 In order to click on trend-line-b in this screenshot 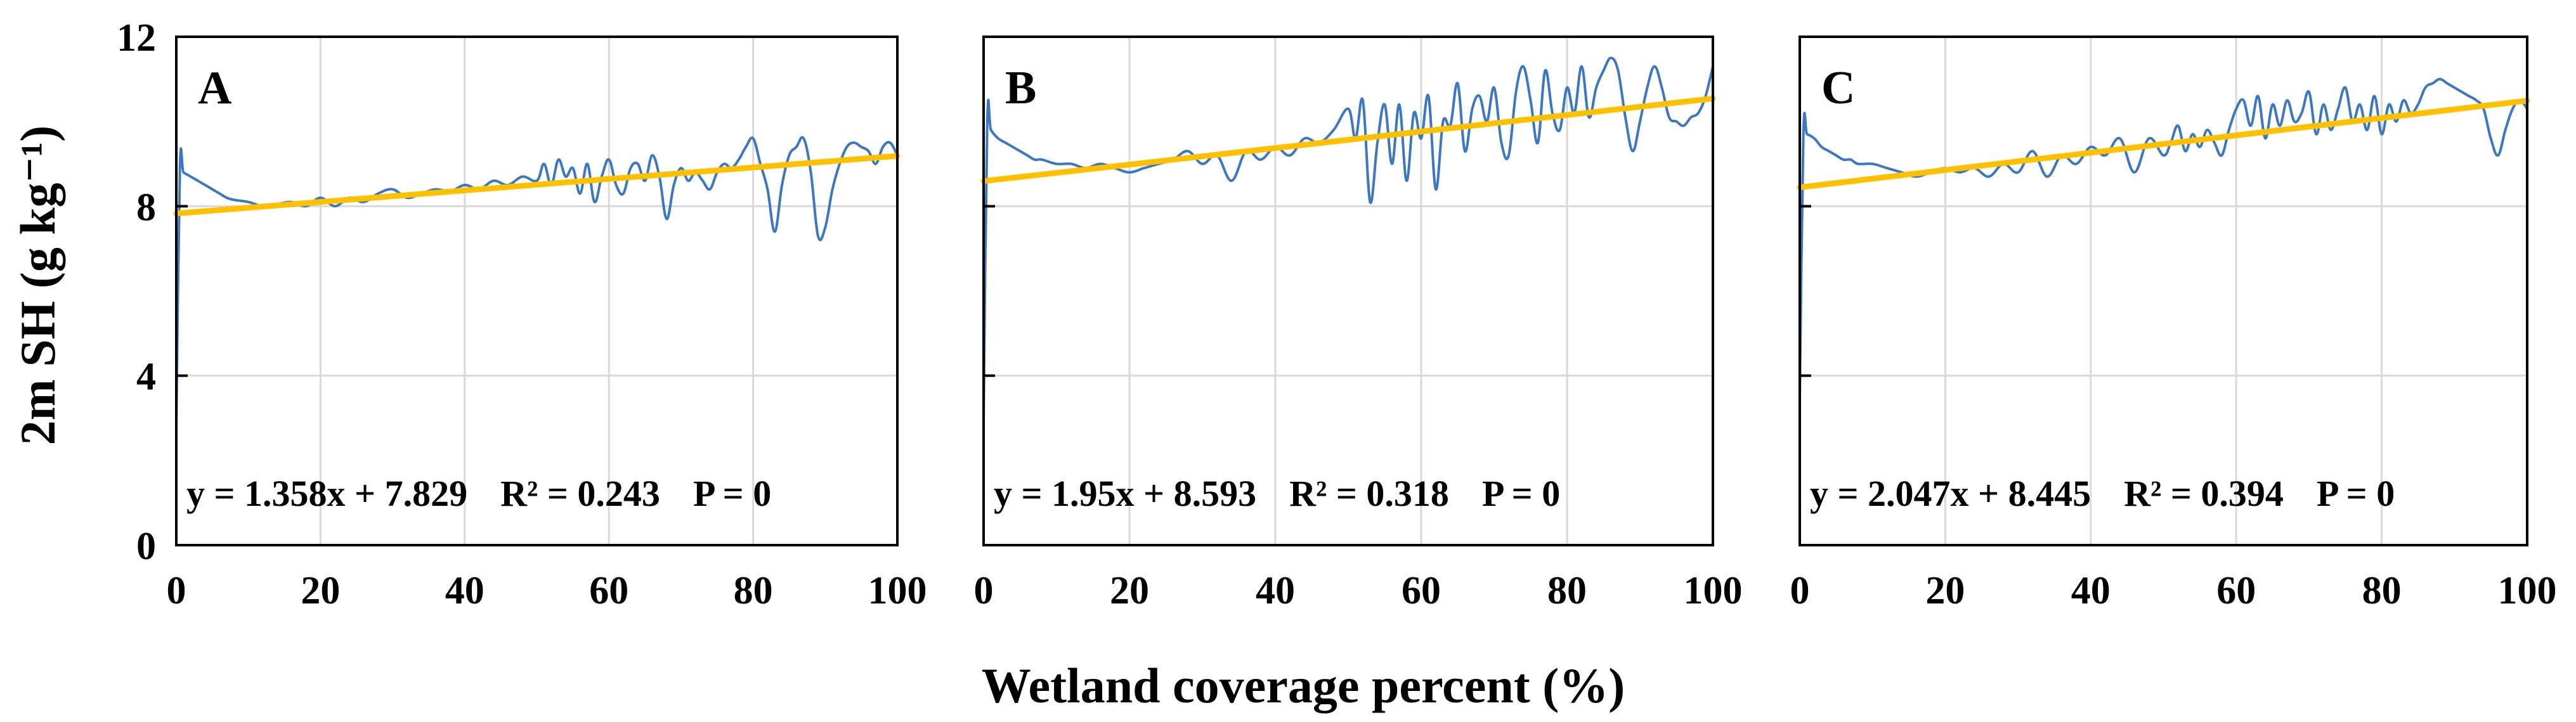, I will do `click(1348, 139)`.